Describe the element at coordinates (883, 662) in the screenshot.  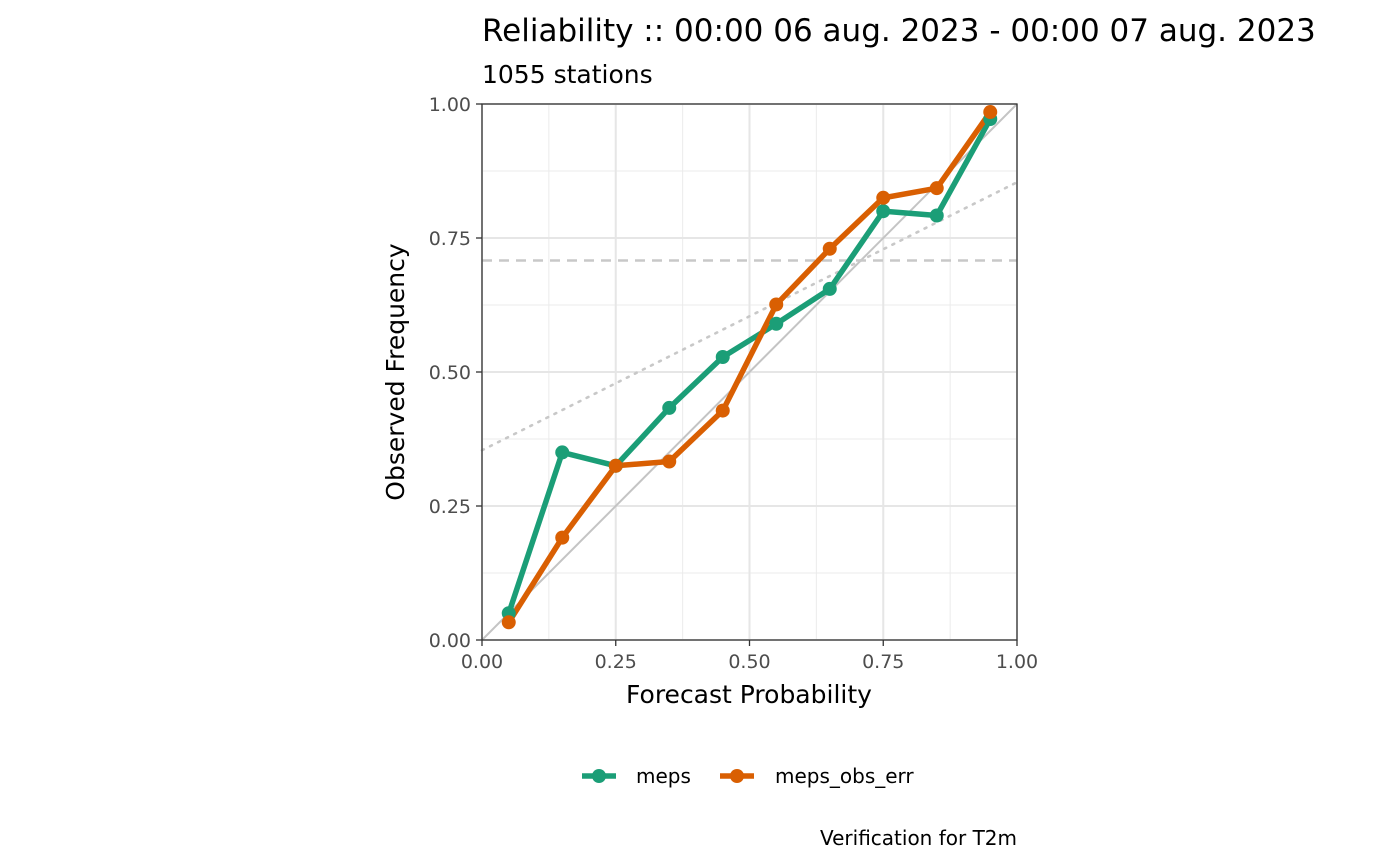
I see `x-tick-label: 0.75` at that location.